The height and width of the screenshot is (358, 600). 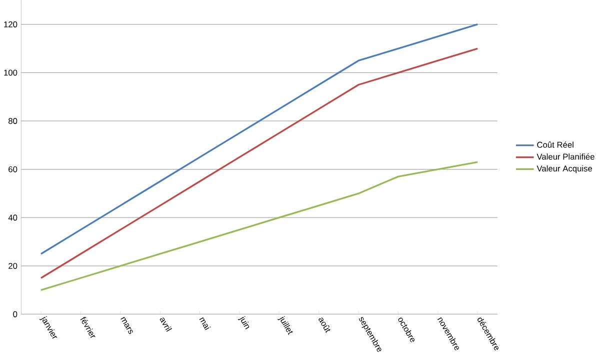 I want to click on x-tick-label: juin, so click(x=244, y=323).